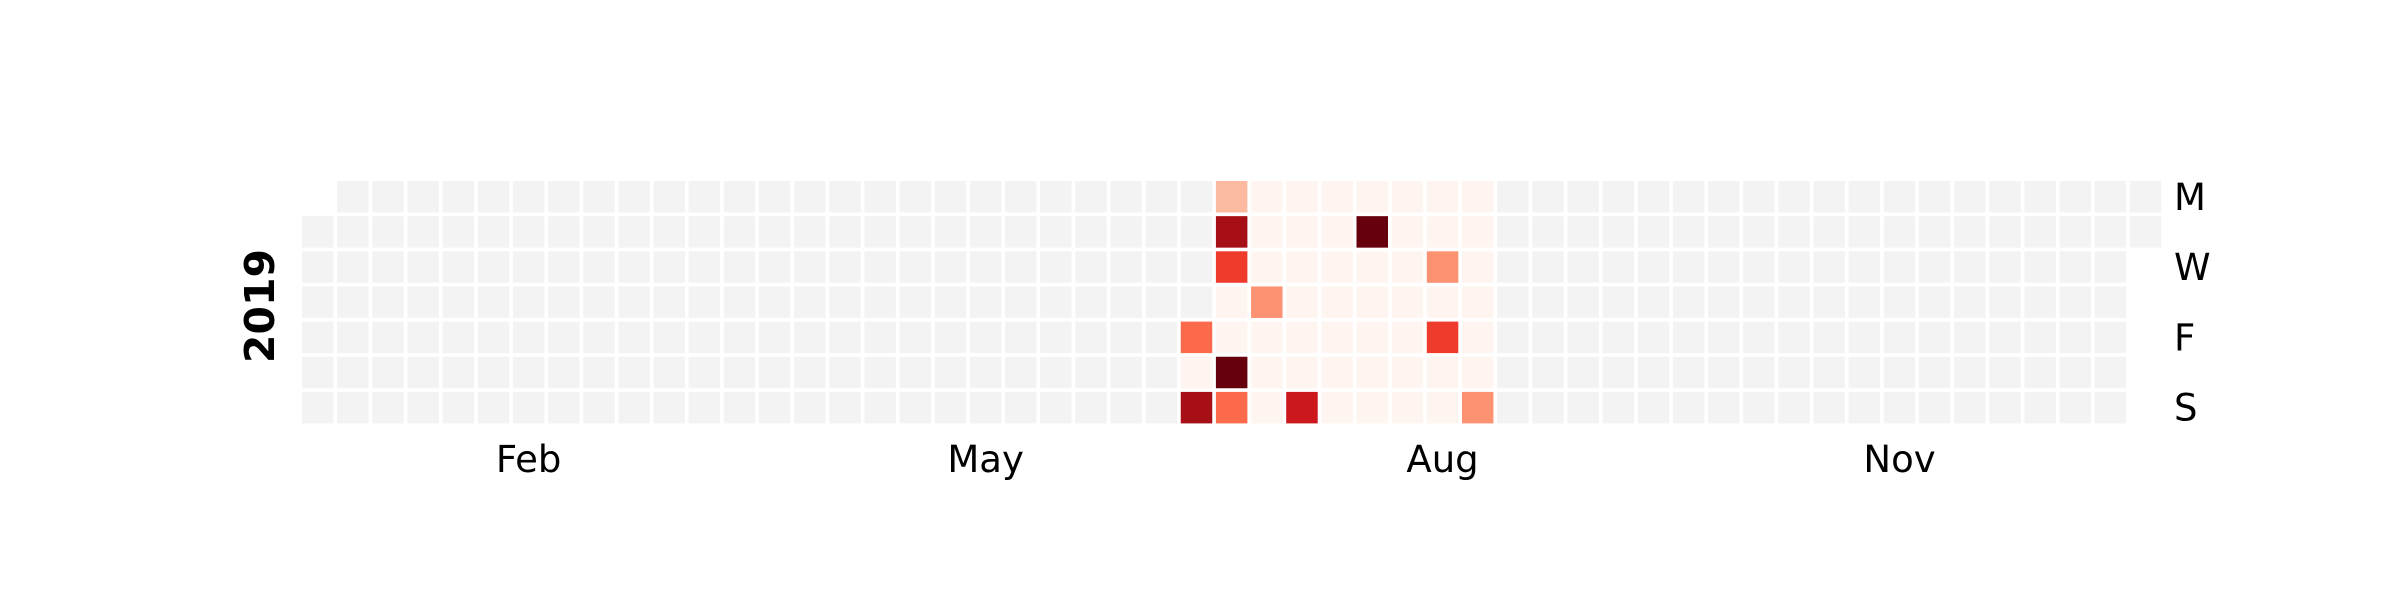 This screenshot has width=2400, height=600. What do you see at coordinates (985, 459) in the screenshot?
I see `month-tick-label: May` at bounding box center [985, 459].